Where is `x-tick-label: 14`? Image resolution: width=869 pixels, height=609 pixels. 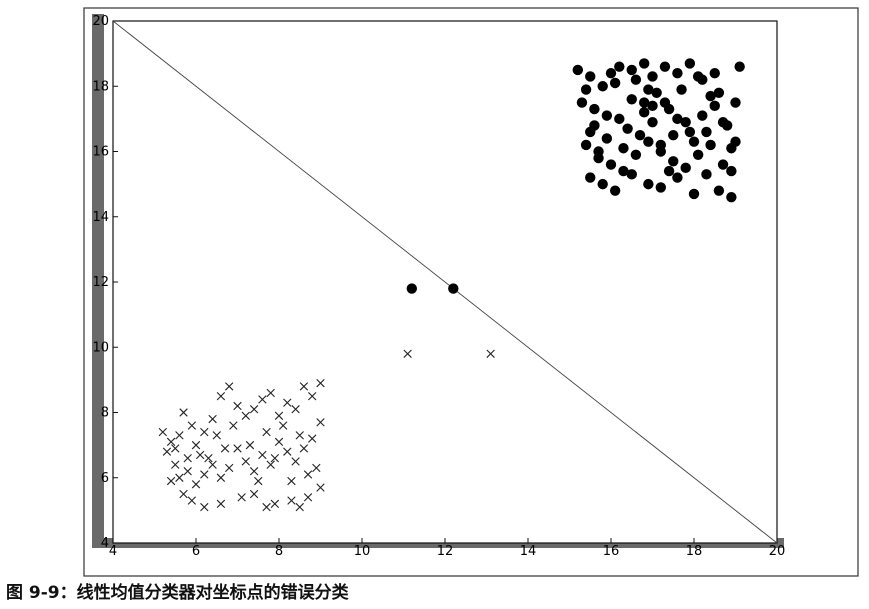
x-tick-label: 14 is located at coordinates (528, 551).